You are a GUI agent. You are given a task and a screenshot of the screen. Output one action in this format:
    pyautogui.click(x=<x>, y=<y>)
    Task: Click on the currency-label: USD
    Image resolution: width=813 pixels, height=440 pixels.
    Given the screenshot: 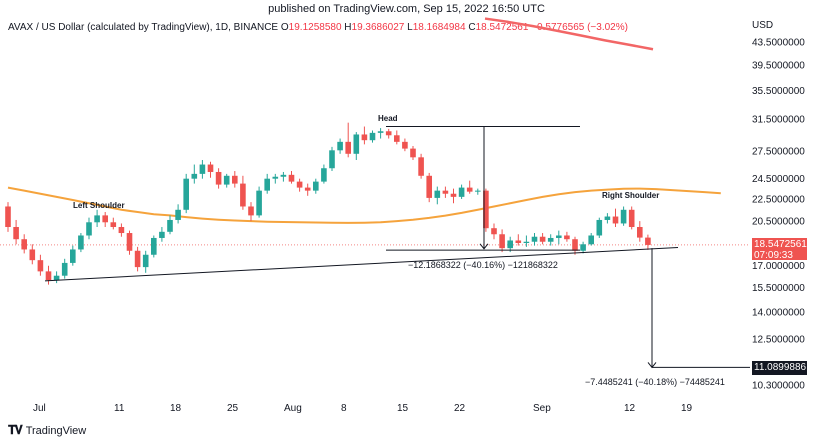 What is the action you would take?
    pyautogui.click(x=763, y=25)
    